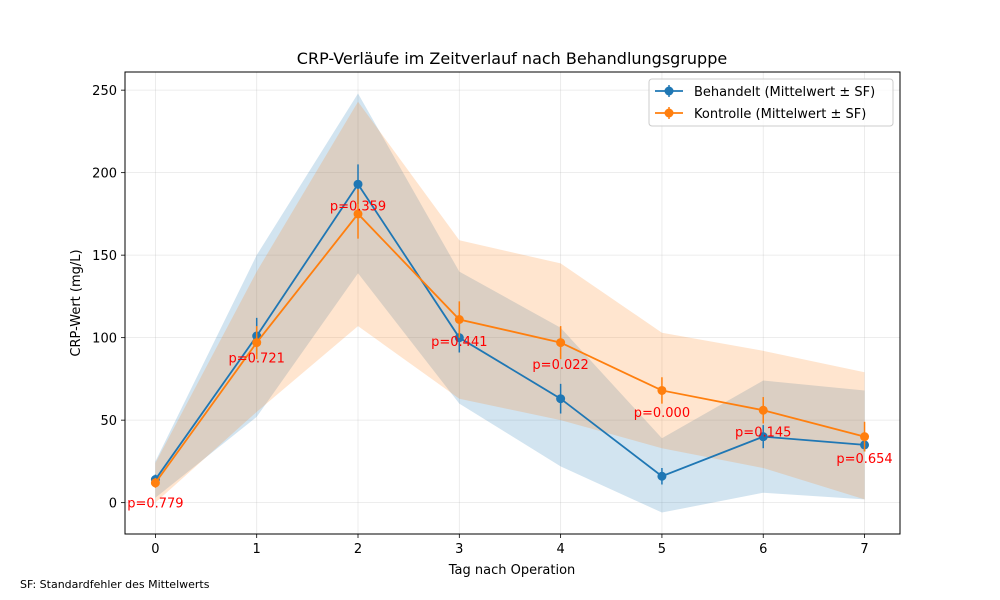 The width and height of the screenshot is (1000, 600). I want to click on p-value-label: p=0.441, so click(459, 342).